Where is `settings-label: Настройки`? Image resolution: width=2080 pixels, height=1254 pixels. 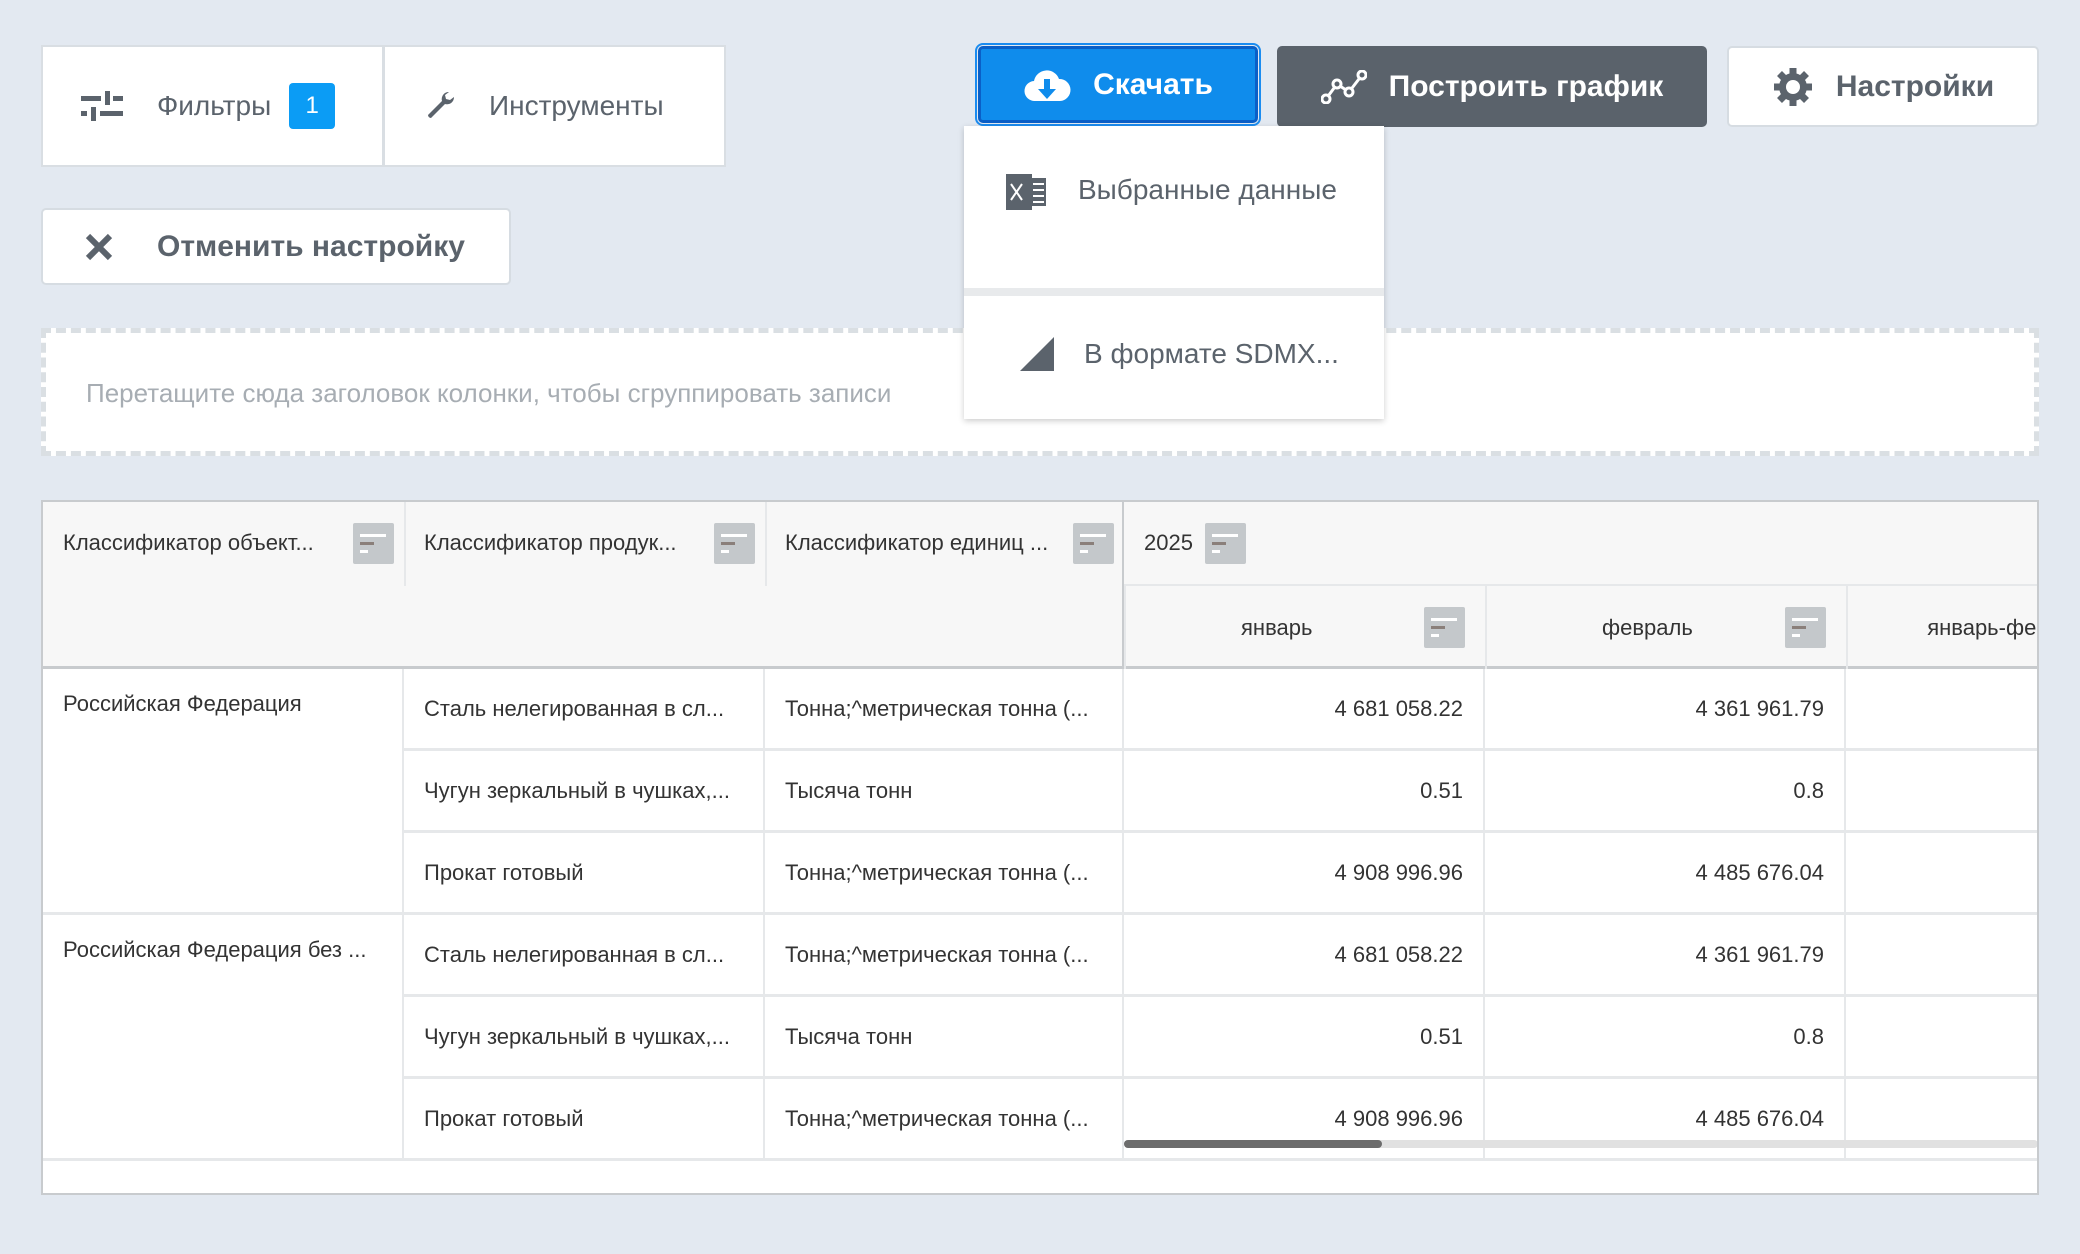
settings-label: Настройки is located at coordinates (1915, 86).